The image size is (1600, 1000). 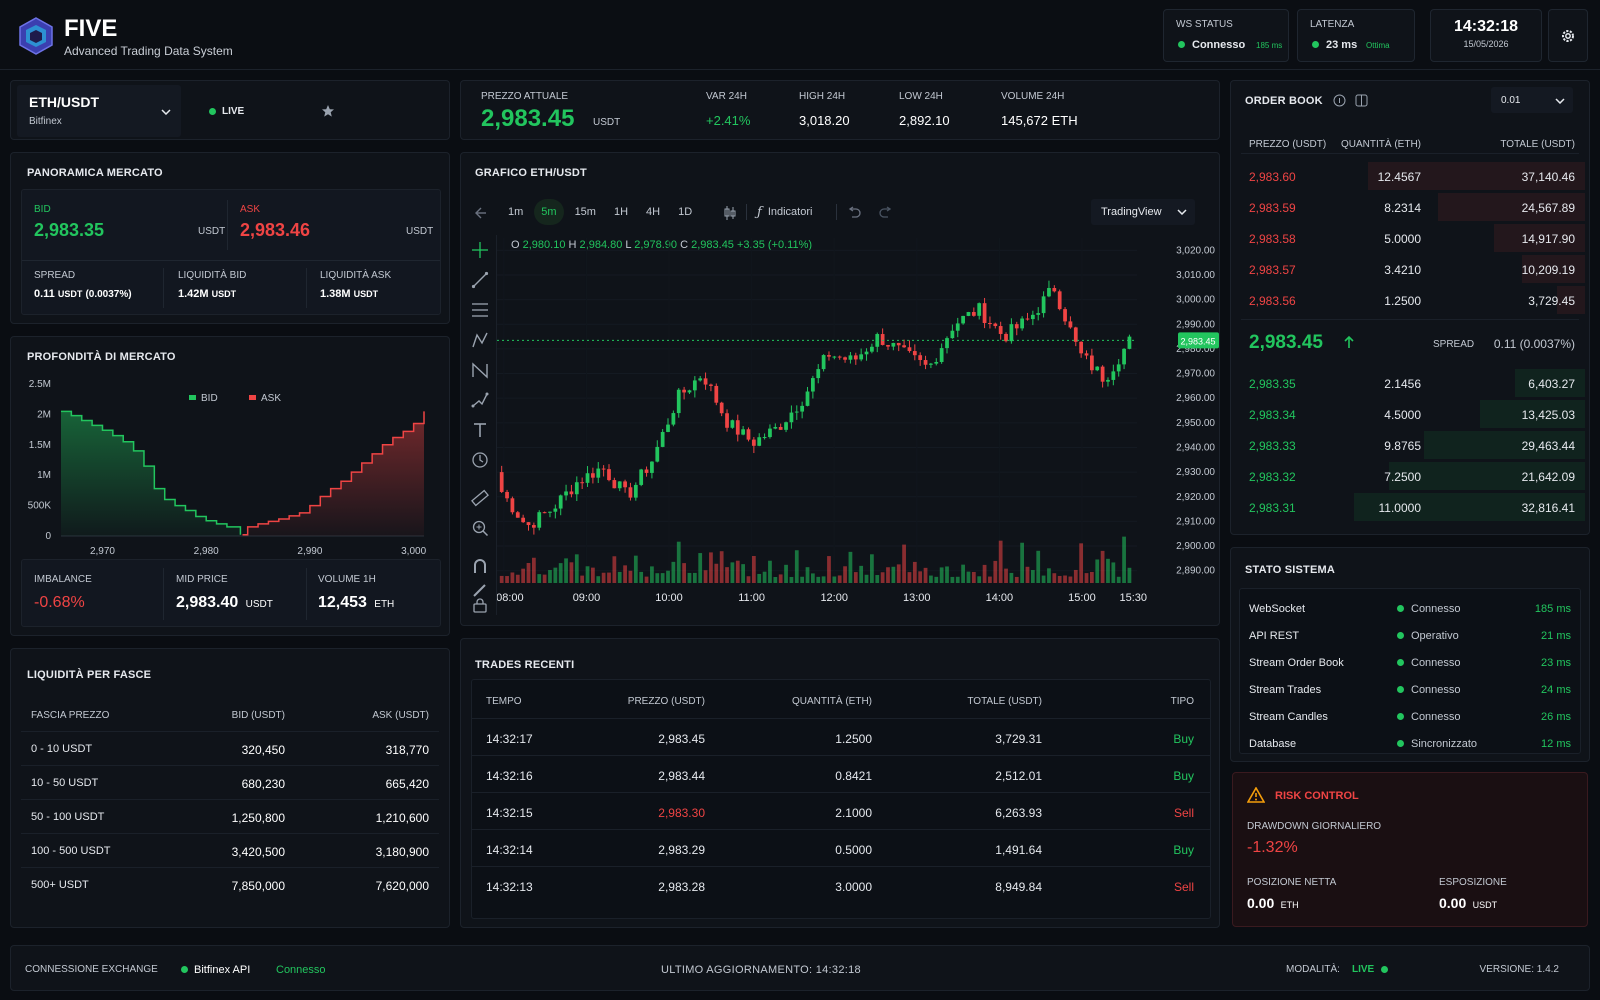 I want to click on clock-time: 14:32:18, so click(x=1486, y=26).